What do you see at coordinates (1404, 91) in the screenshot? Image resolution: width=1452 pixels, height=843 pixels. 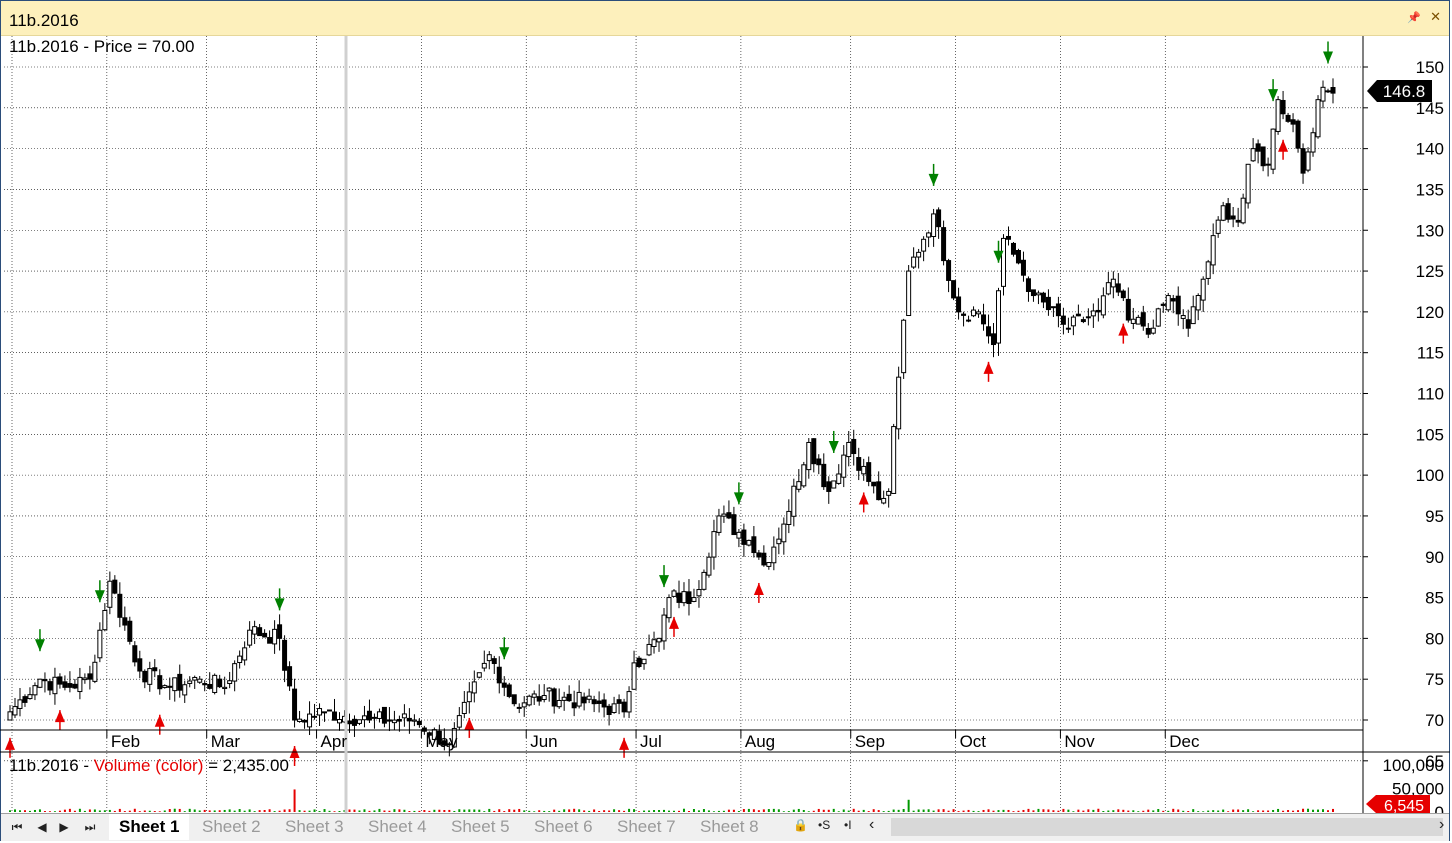 I see `current-price-value: 146.8` at bounding box center [1404, 91].